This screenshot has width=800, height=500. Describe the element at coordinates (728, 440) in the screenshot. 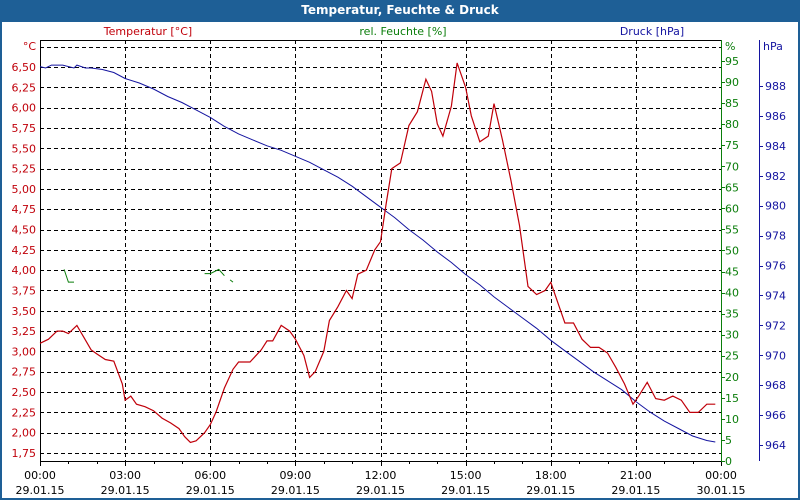

I see `y-tick-label-humidity: 5` at that location.